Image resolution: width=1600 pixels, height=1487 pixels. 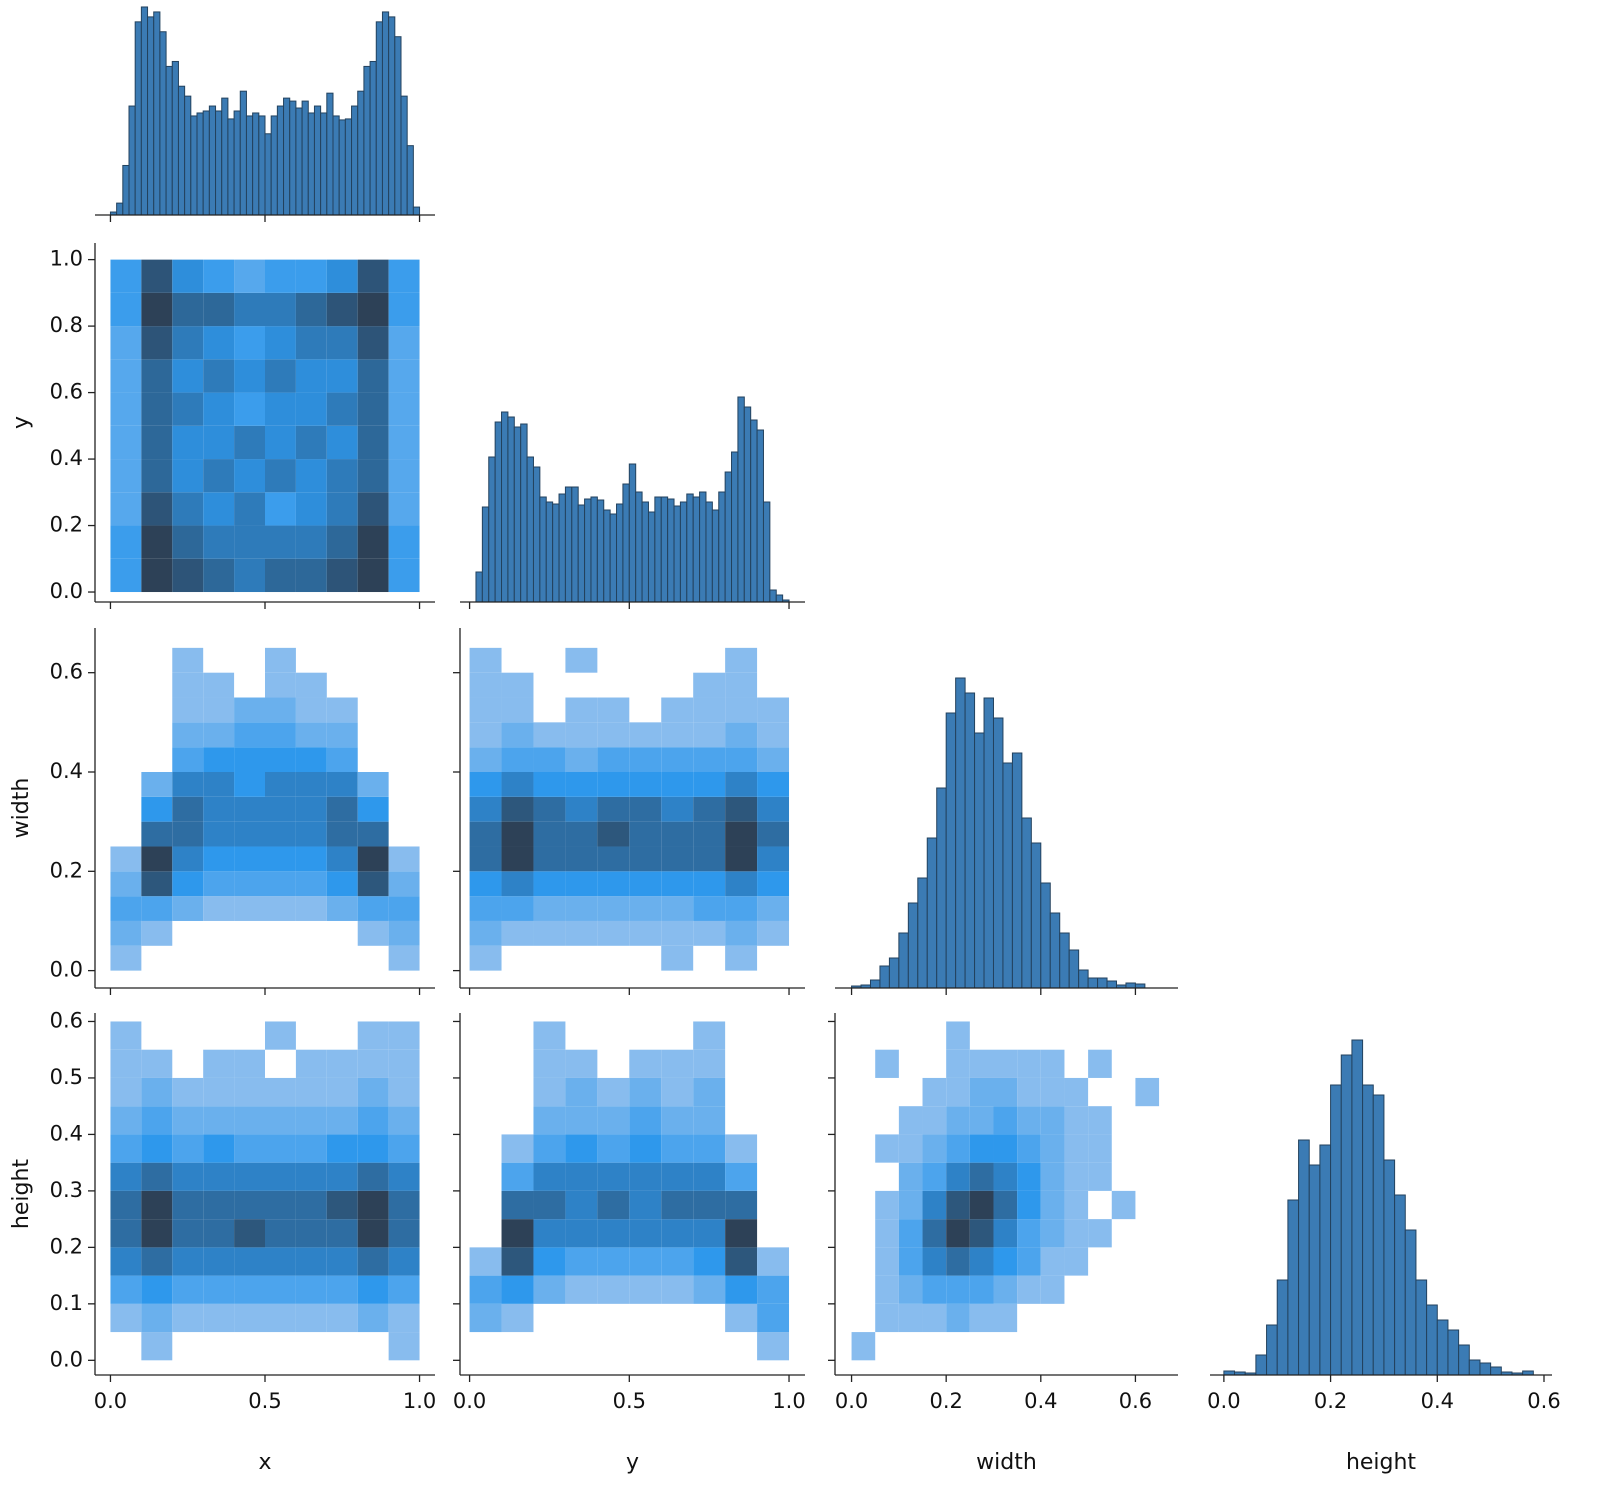 I want to click on x-tick-label: 0.4, so click(x=1040, y=1401).